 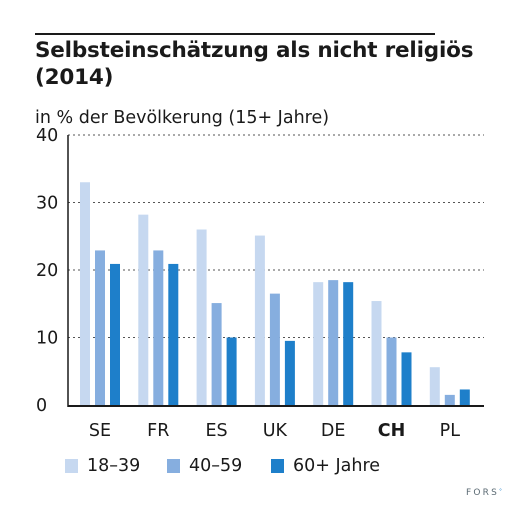 What do you see at coordinates (47, 339) in the screenshot?
I see `y-tick-label: 10` at bounding box center [47, 339].